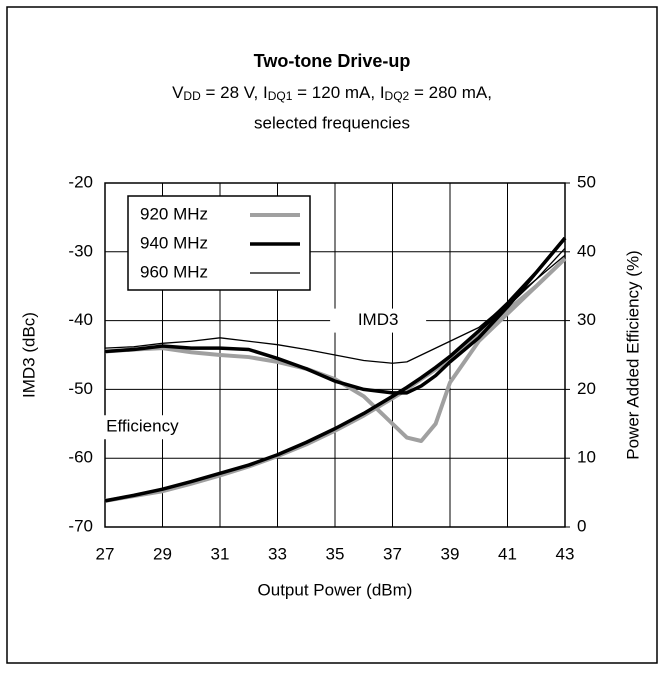 The height and width of the screenshot is (676, 665). What do you see at coordinates (586, 457) in the screenshot?
I see `y2-tick-label: 10` at bounding box center [586, 457].